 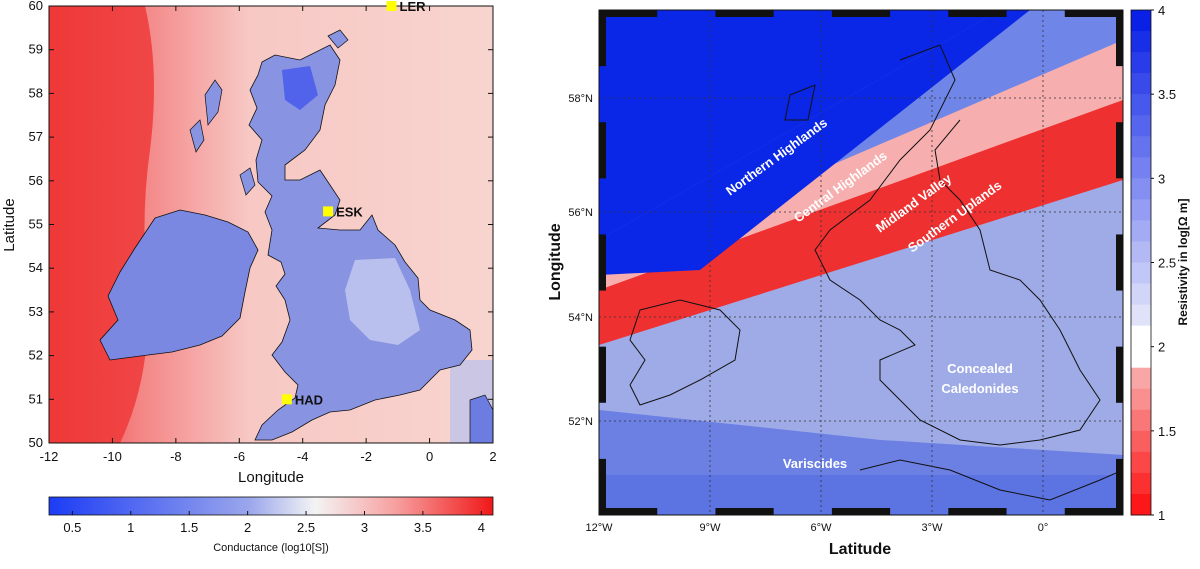 What do you see at coordinates (179, 285) in the screenshot?
I see `ireland-landmass` at bounding box center [179, 285].